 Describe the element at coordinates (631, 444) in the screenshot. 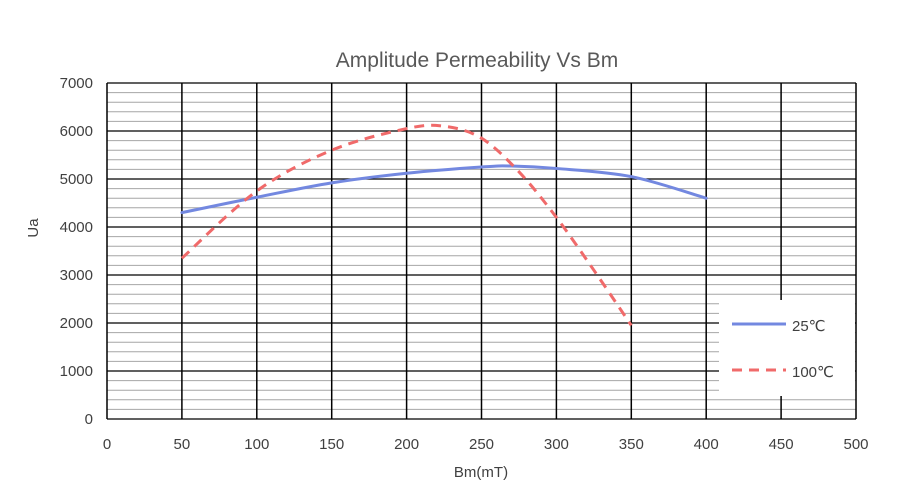

I see `x-tick-label: 350` at that location.